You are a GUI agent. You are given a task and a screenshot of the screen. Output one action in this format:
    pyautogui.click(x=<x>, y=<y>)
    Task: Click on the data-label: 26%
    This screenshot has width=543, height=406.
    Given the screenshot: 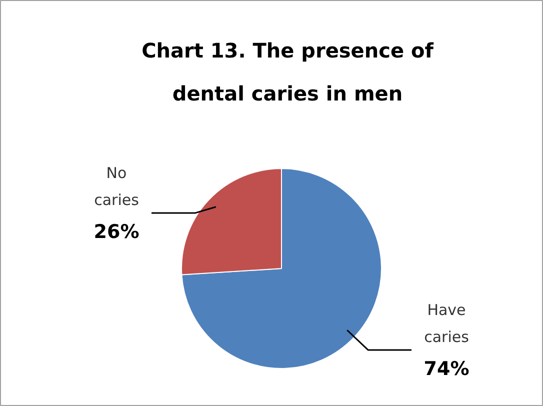 What is the action you would take?
    pyautogui.click(x=117, y=232)
    